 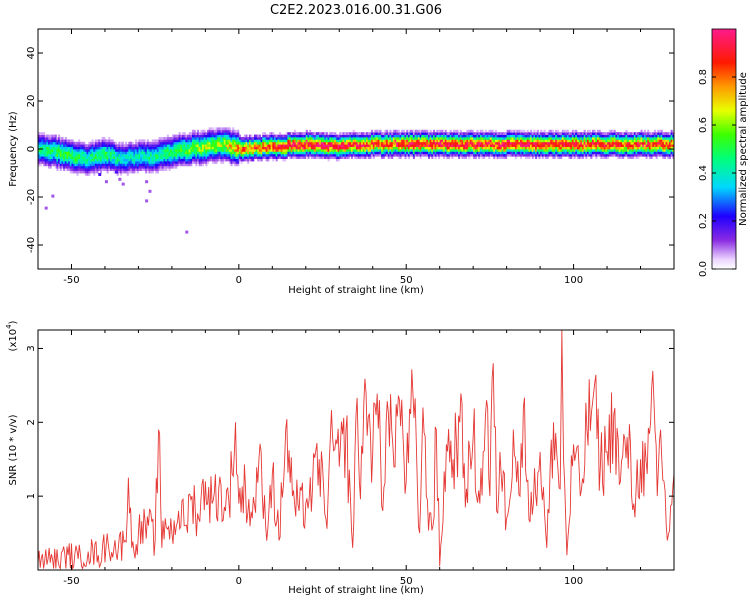 I want to click on y-tick-label: 1, so click(x=31, y=496).